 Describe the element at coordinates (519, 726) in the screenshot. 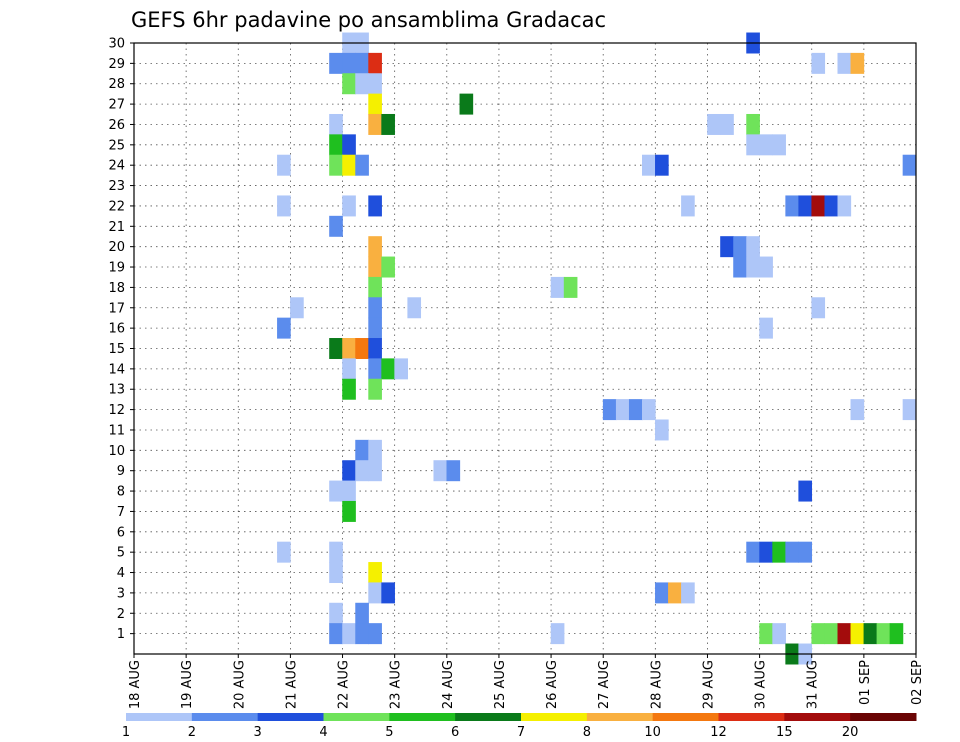

I see `colorbar: 1 2 3 4 5 6 7 8 10 12 15 20` at that location.